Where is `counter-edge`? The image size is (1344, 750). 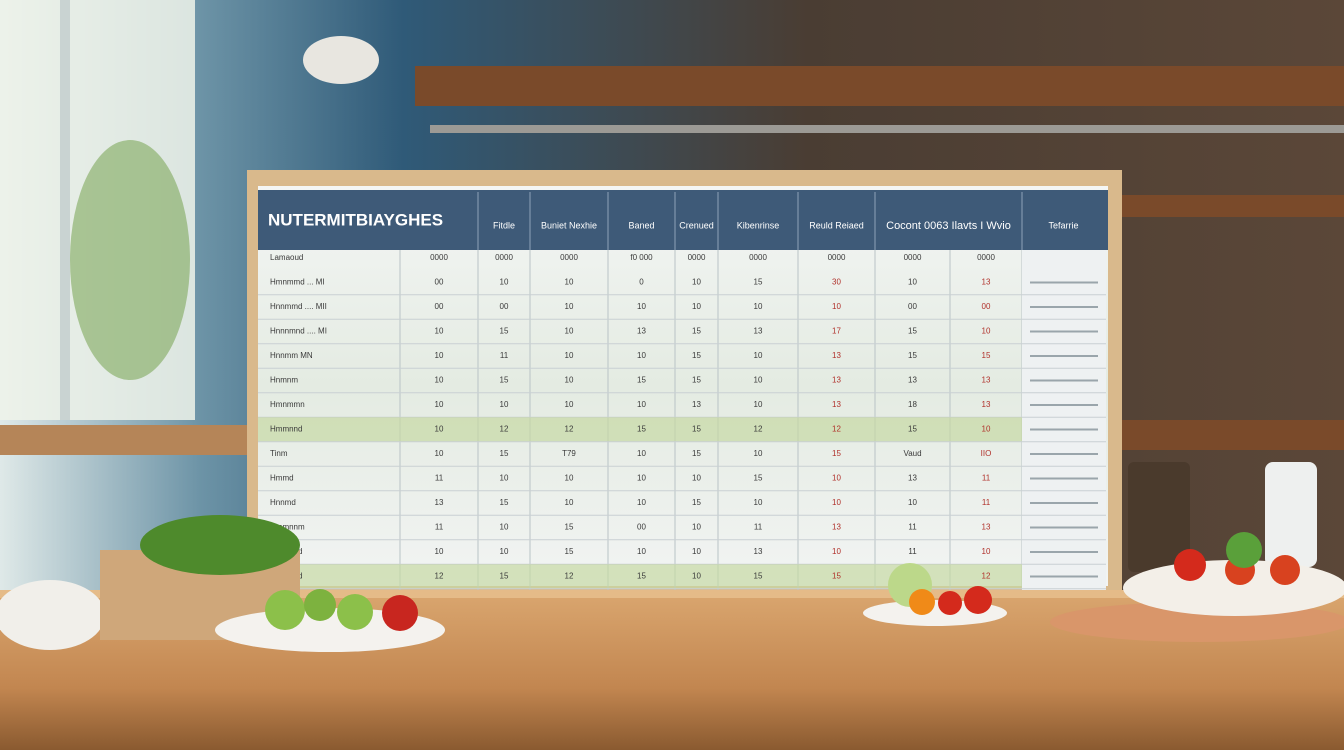 counter-edge is located at coordinates (672, 594).